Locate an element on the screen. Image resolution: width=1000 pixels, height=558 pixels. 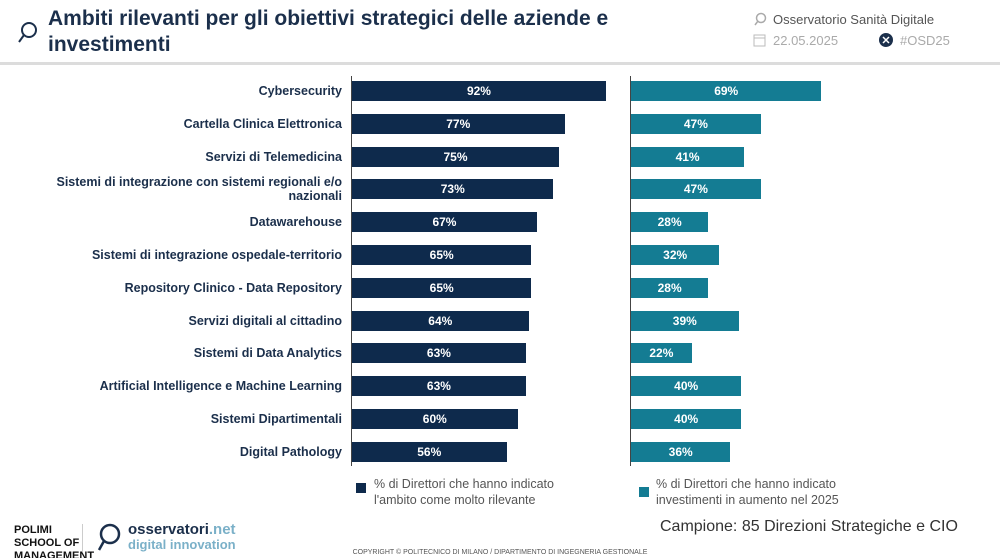
data-label: 73% is located at coordinates (452, 189).